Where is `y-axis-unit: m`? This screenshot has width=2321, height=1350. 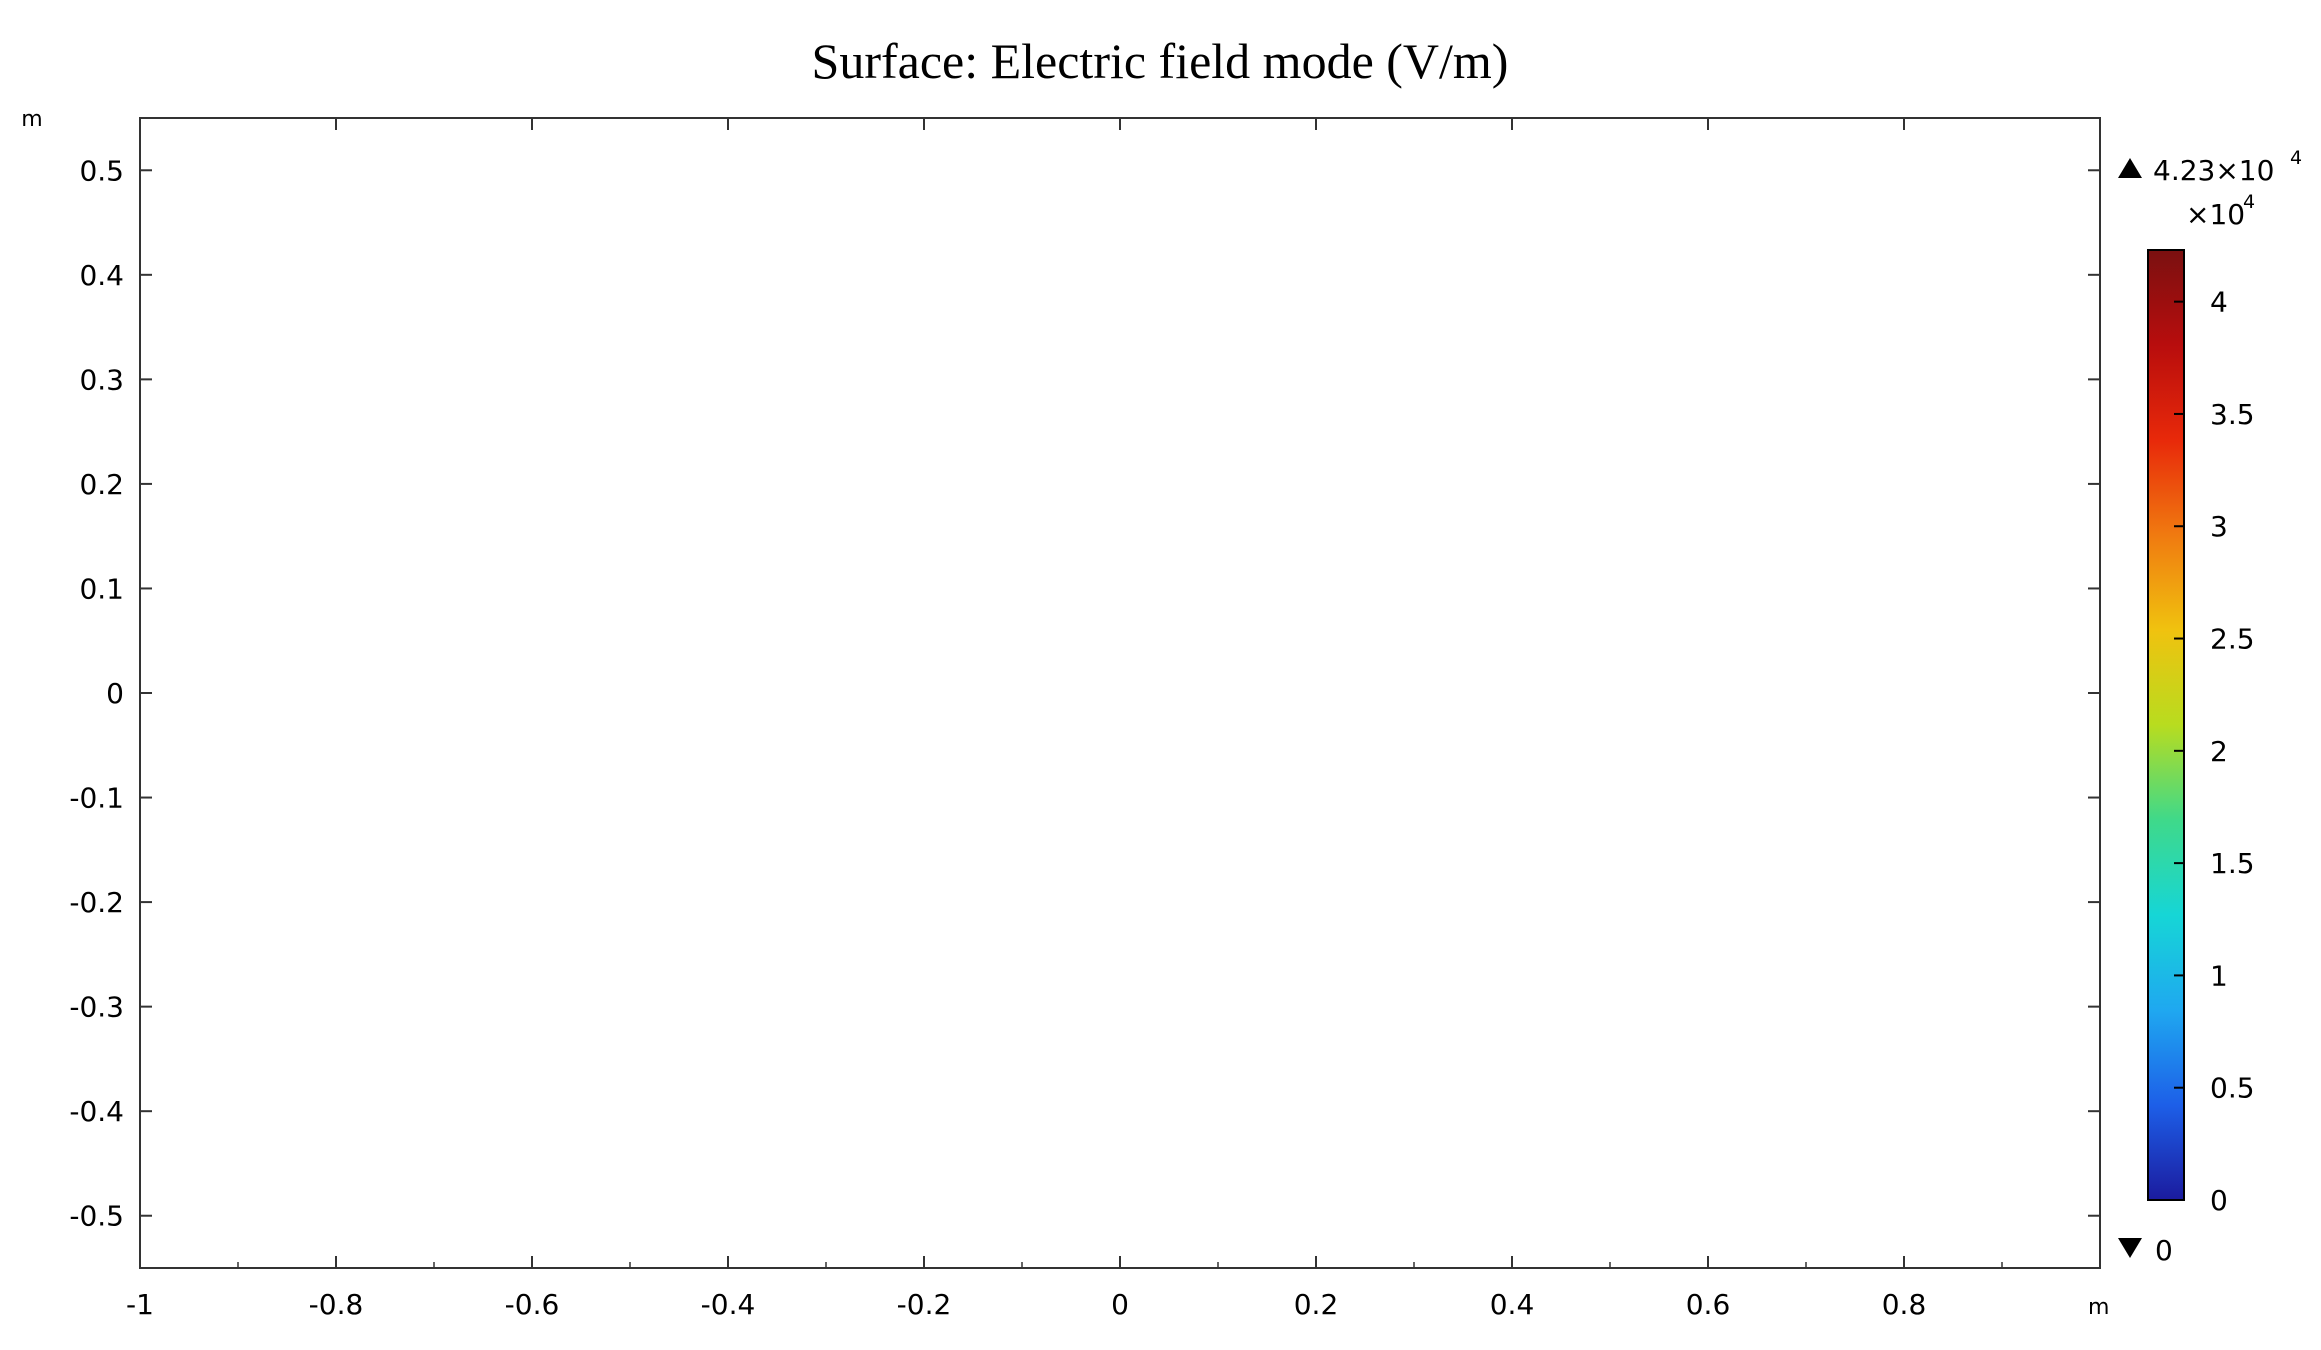
y-axis-unit: m is located at coordinates (31, 119).